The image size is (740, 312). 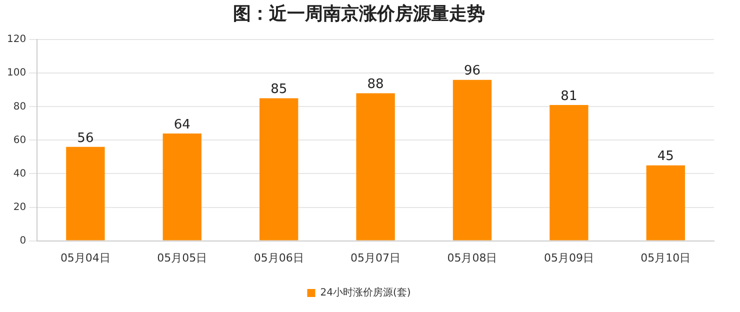 I want to click on data-label: 45, so click(x=665, y=156).